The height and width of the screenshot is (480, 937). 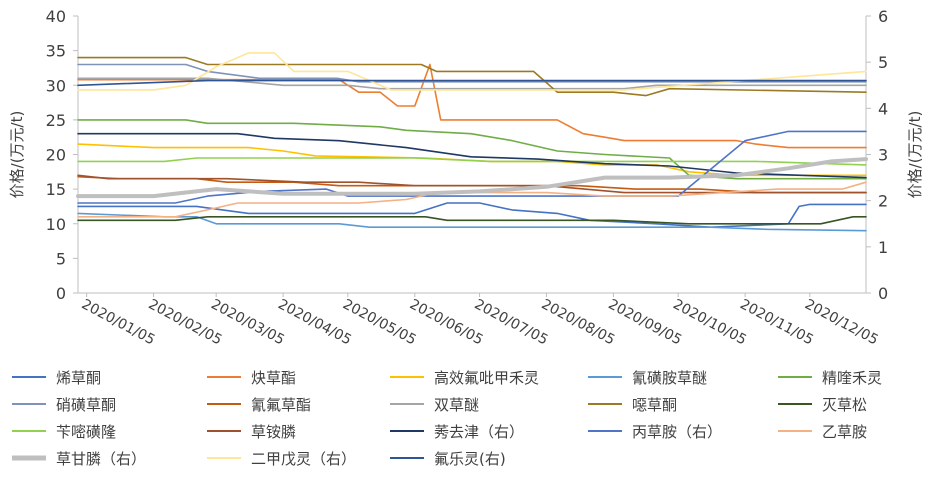 What do you see at coordinates (645, 322) in the screenshot?
I see `x-tick-label: 2020/09/05` at bounding box center [645, 322].